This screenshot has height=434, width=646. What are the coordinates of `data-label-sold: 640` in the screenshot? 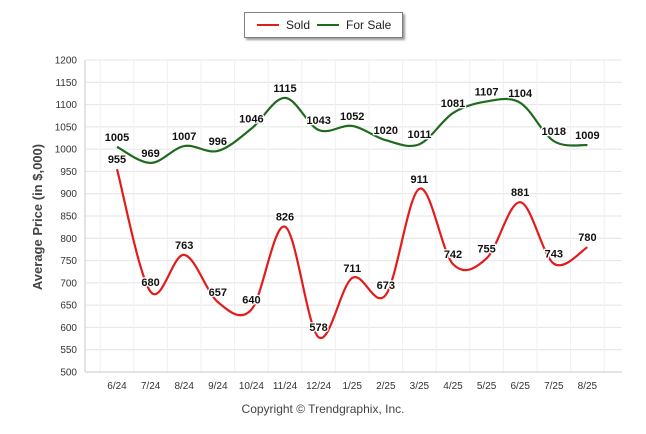 It's located at (251, 301).